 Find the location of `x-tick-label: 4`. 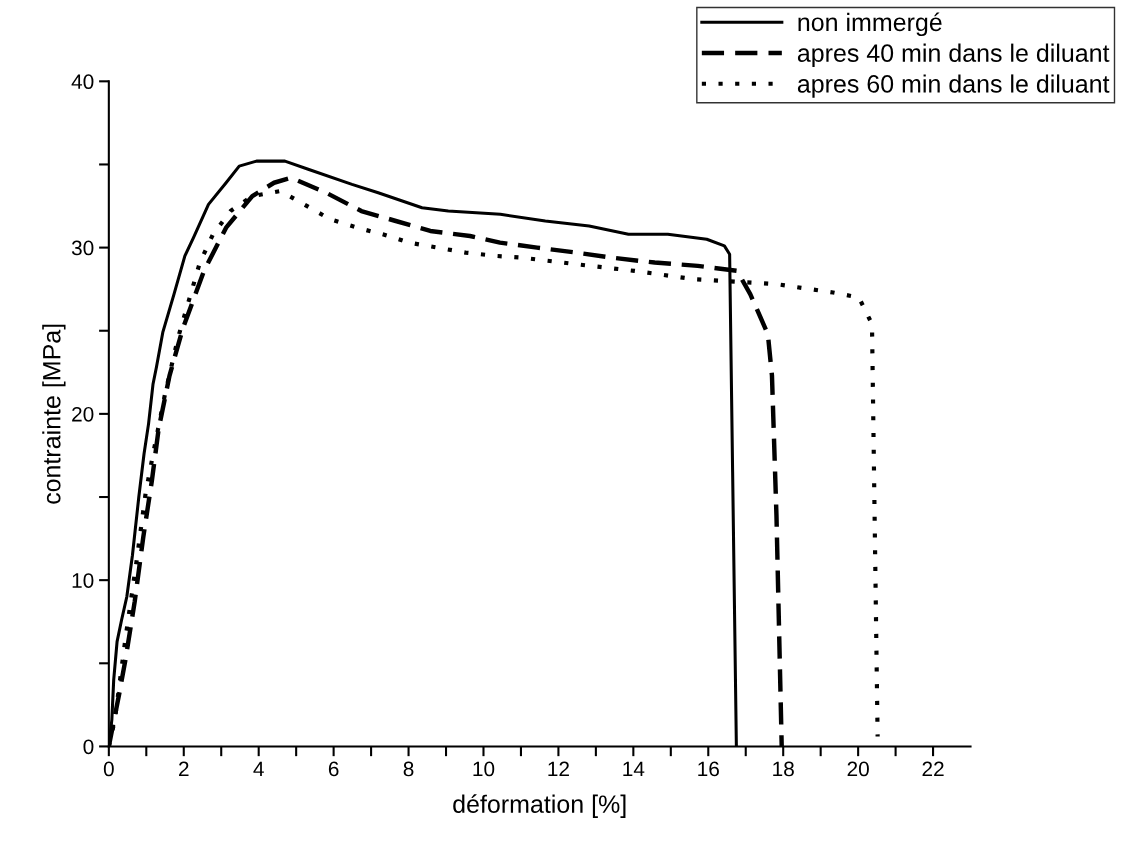

x-tick-label: 4 is located at coordinates (258, 769).